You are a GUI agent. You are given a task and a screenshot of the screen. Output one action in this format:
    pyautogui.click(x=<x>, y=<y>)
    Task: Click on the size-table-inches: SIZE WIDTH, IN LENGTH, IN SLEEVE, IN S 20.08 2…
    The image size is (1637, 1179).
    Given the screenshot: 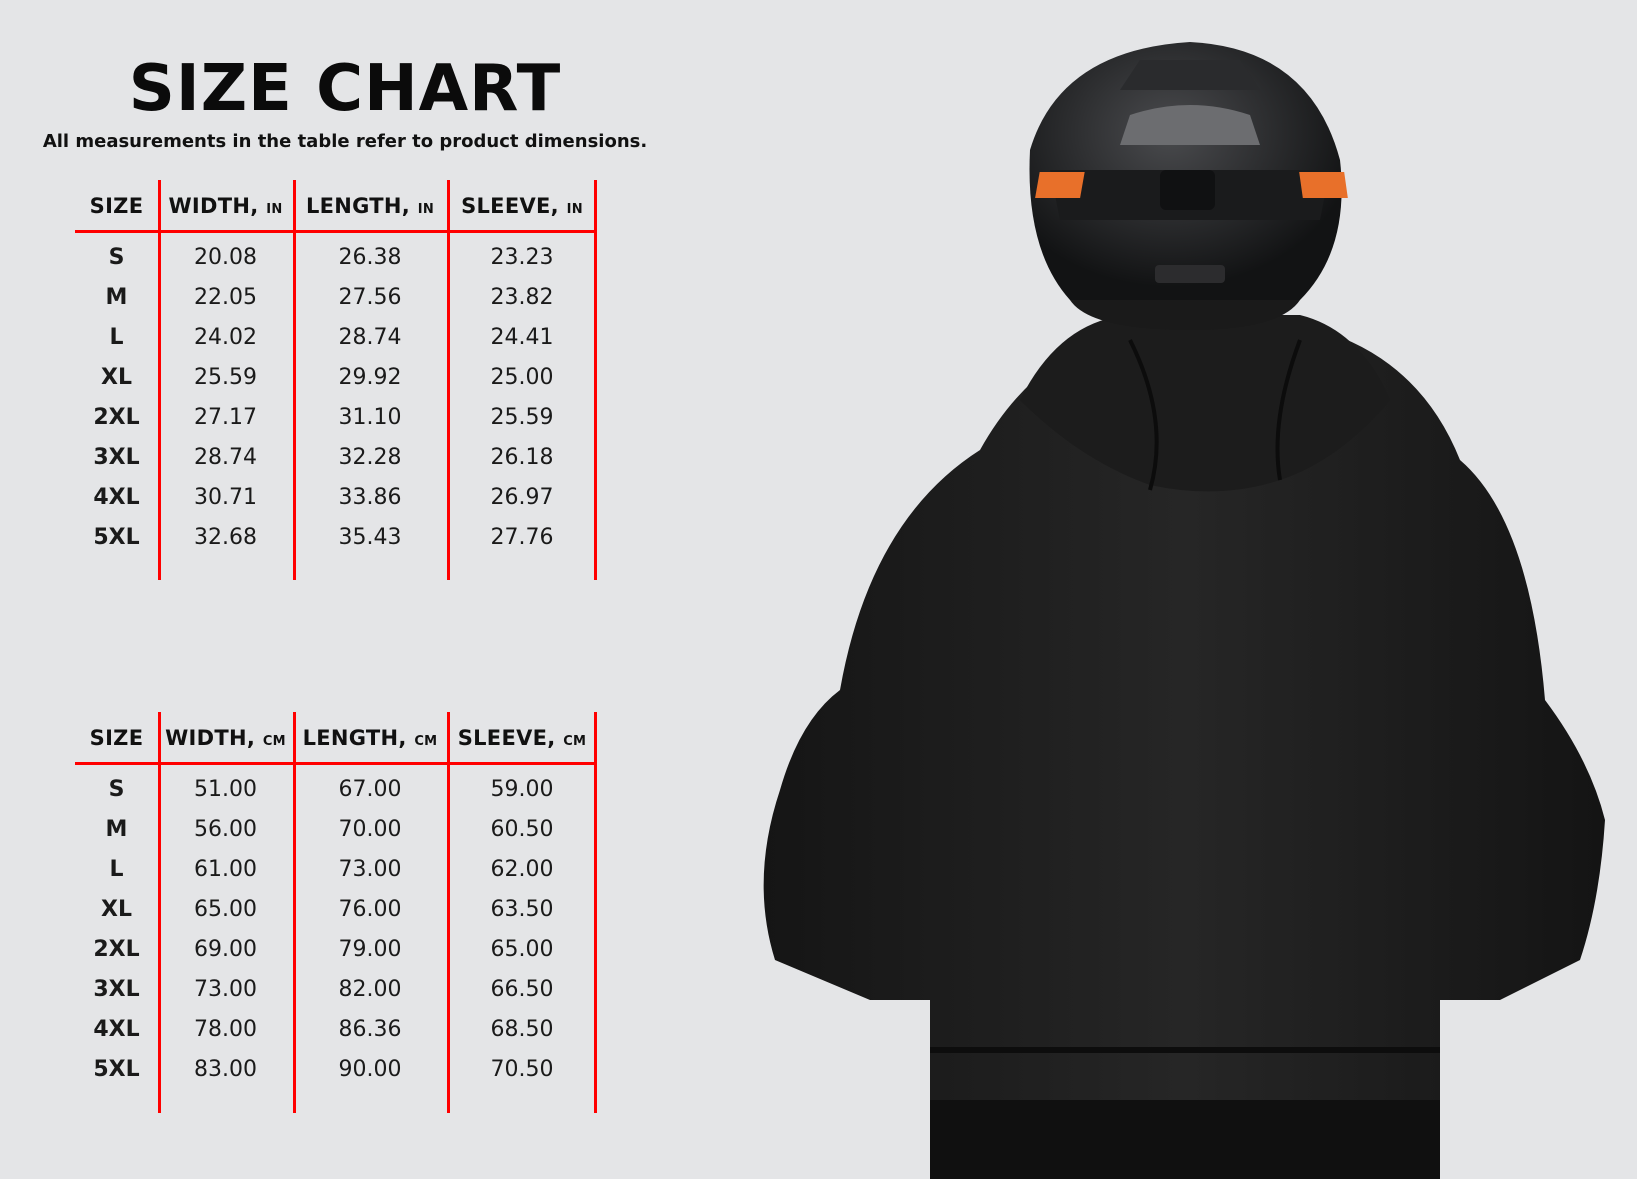 What is the action you would take?
    pyautogui.click(x=336, y=380)
    